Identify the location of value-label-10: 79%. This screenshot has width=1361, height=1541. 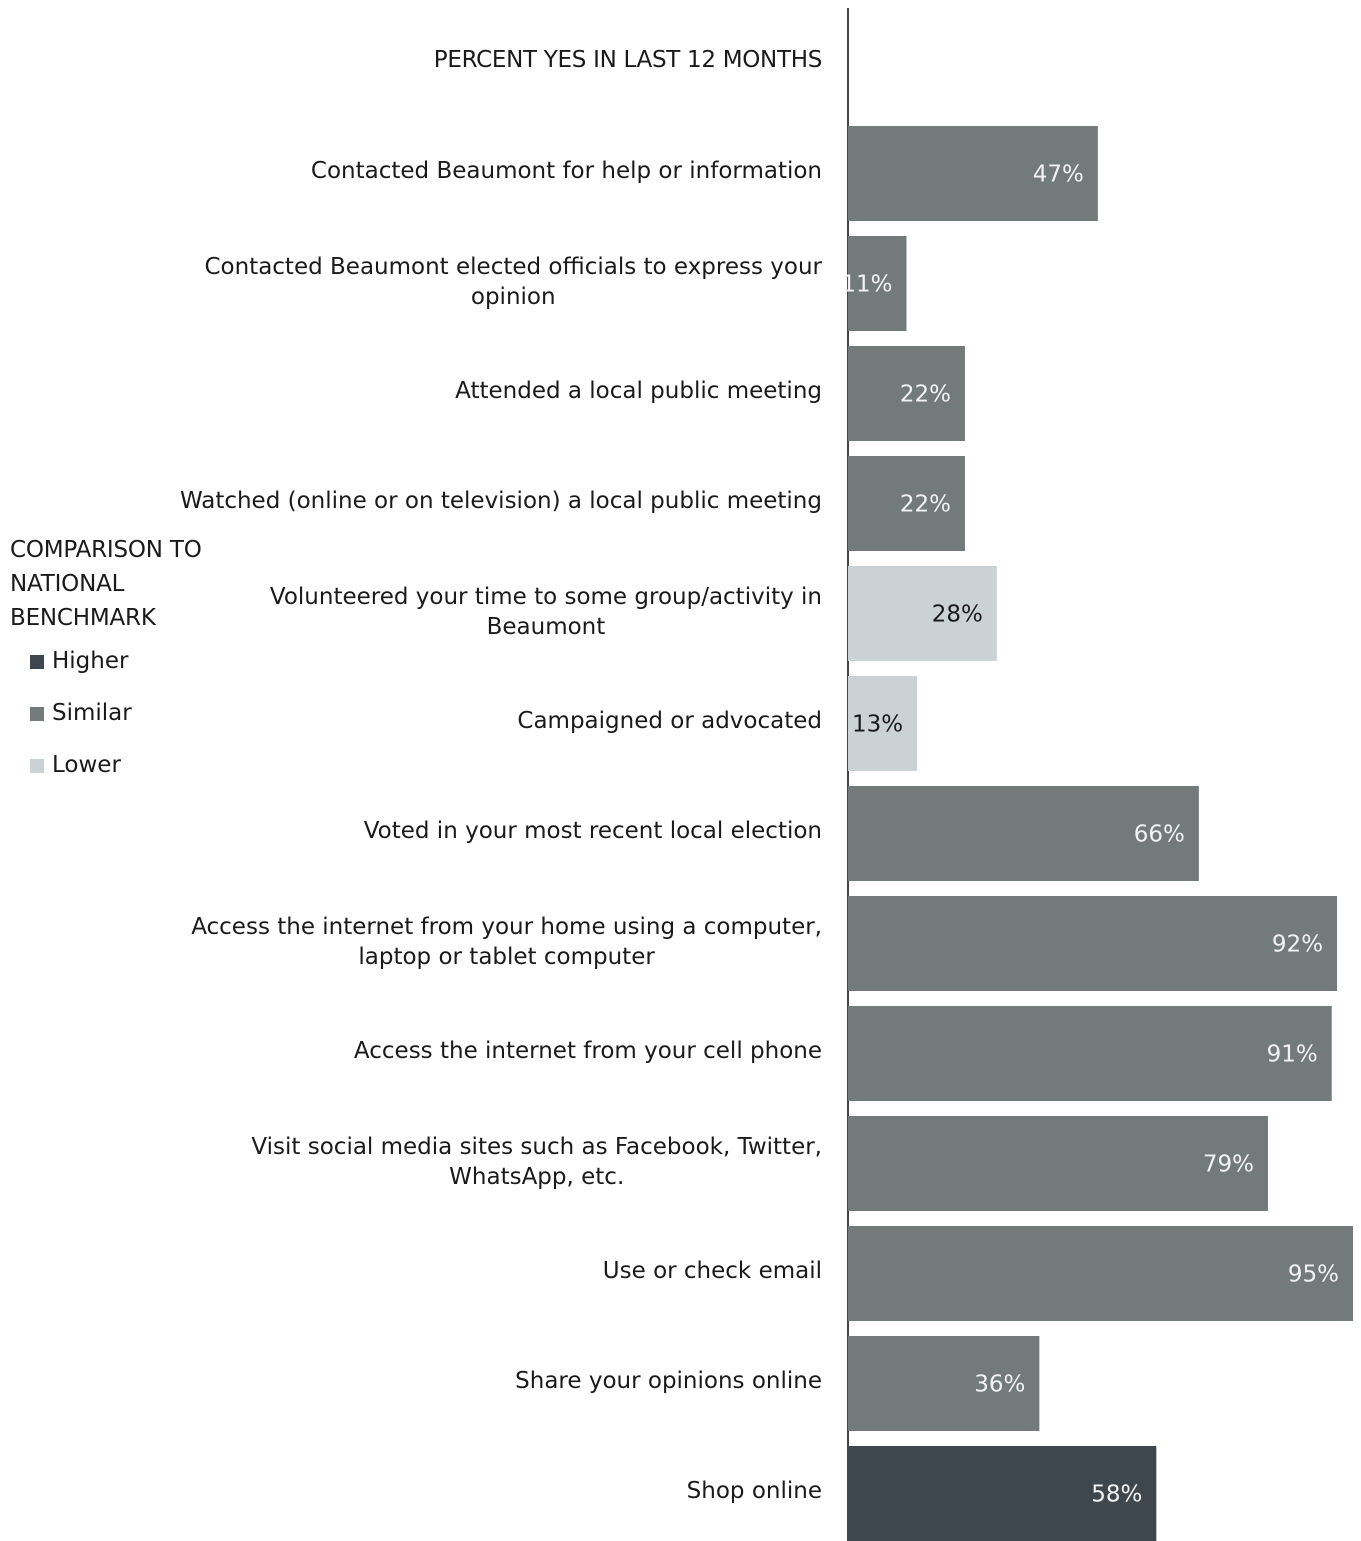
(1228, 1165).